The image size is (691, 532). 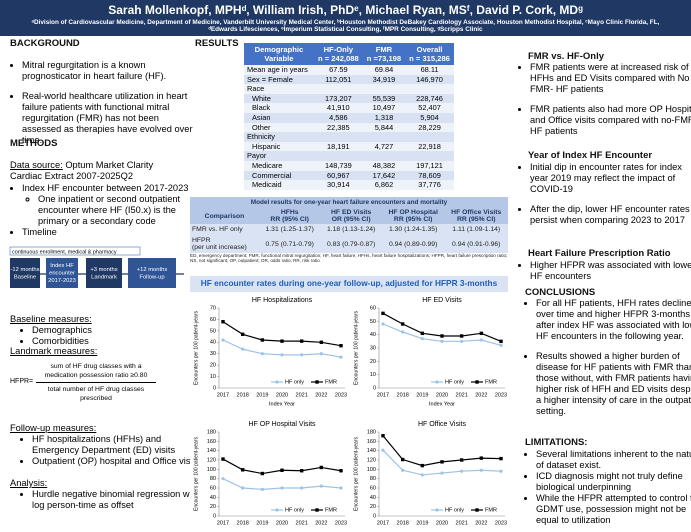 I want to click on cell: 67.59, so click(x=338, y=70).